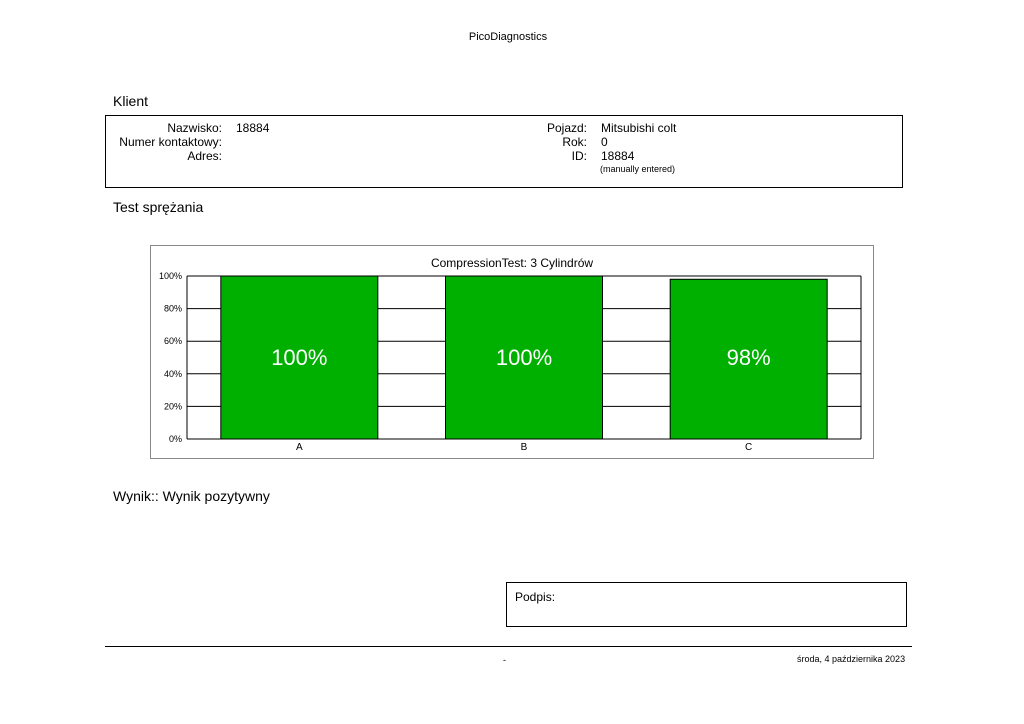  I want to click on footer-date: środa, 4 października 2023, so click(851, 659).